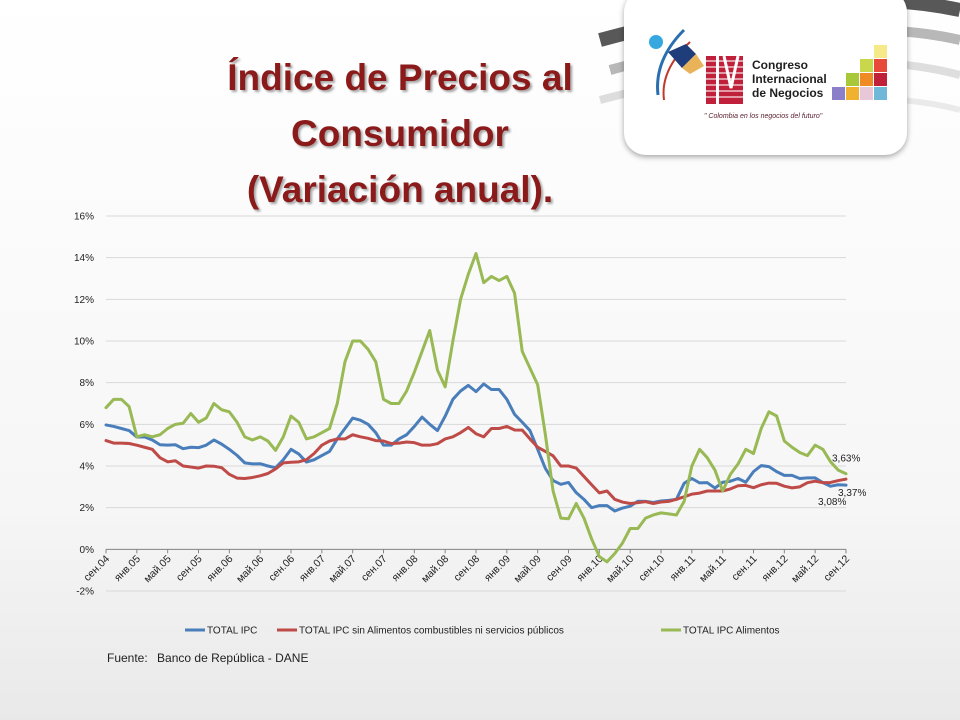 This screenshot has height=720, width=960. Describe the element at coordinates (250, 569) in the screenshot. I see `x-tick-label: май.06` at that location.